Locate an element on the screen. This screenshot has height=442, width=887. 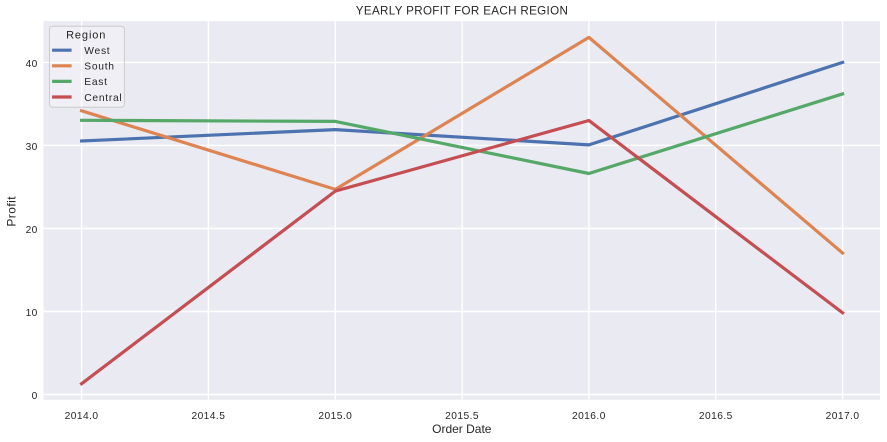
svg-text: Central is located at coordinates (103, 98).